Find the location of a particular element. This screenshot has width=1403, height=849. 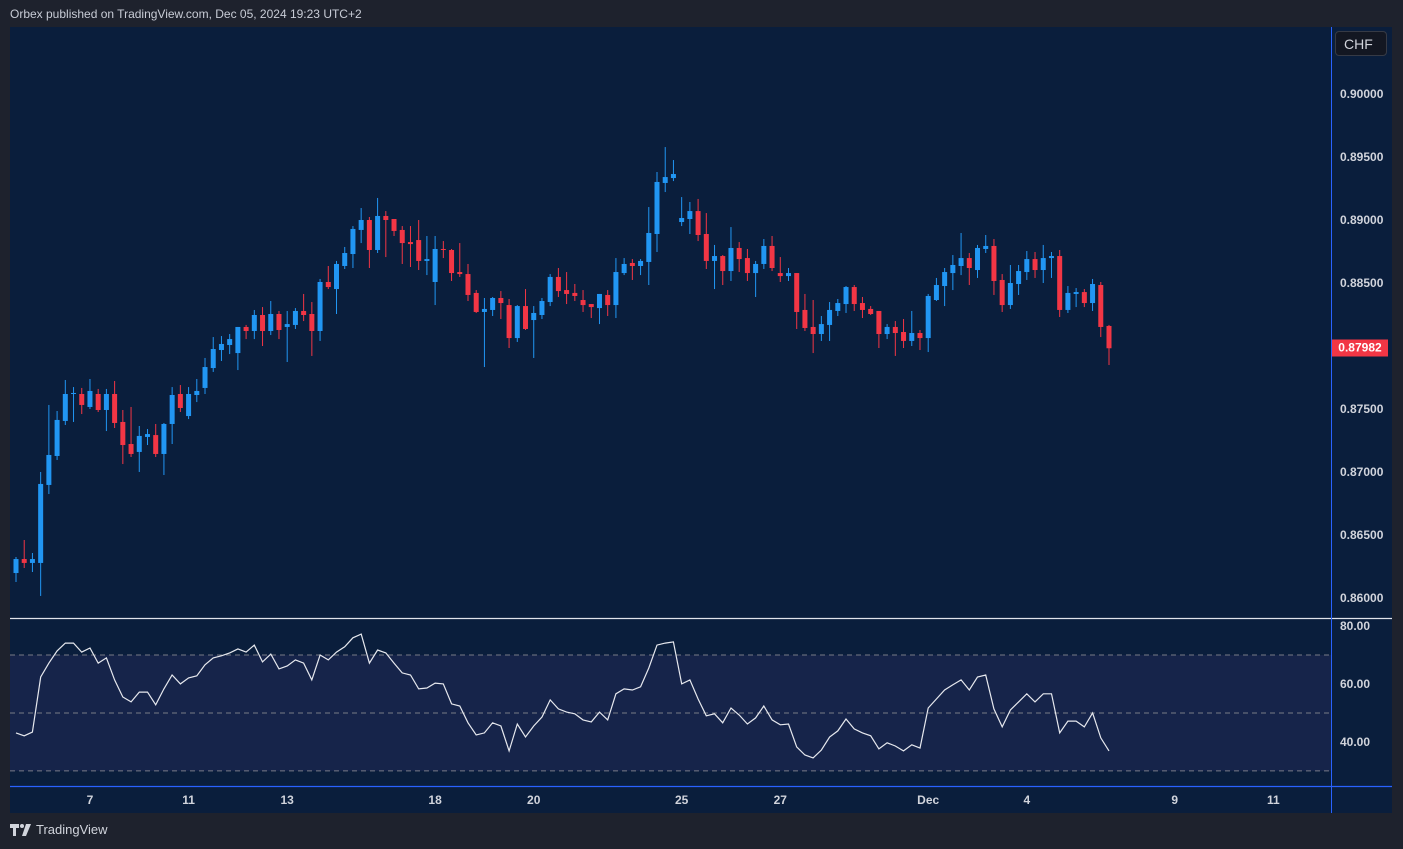

time-tick-label: 13 is located at coordinates (287, 800).